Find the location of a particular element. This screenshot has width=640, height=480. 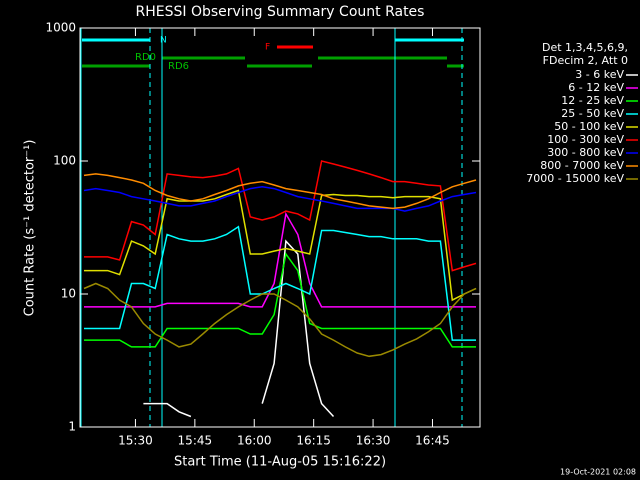

chart-title: RHESSI Observing Summary Count Rates is located at coordinates (280, 12).